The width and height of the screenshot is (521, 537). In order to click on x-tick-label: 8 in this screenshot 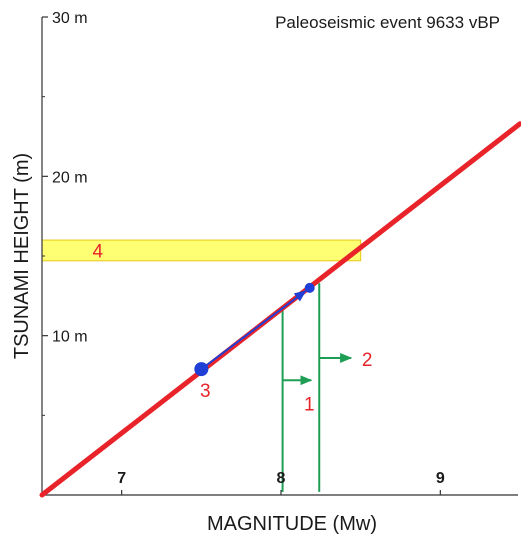, I will do `click(281, 478)`.